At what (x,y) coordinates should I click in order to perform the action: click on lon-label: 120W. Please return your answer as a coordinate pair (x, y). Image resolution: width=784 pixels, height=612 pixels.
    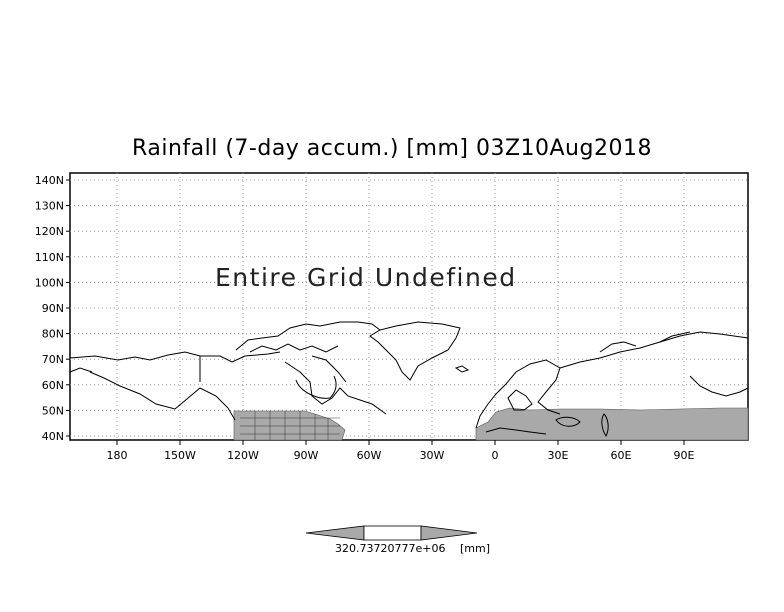
    Looking at the image, I should click on (243, 455).